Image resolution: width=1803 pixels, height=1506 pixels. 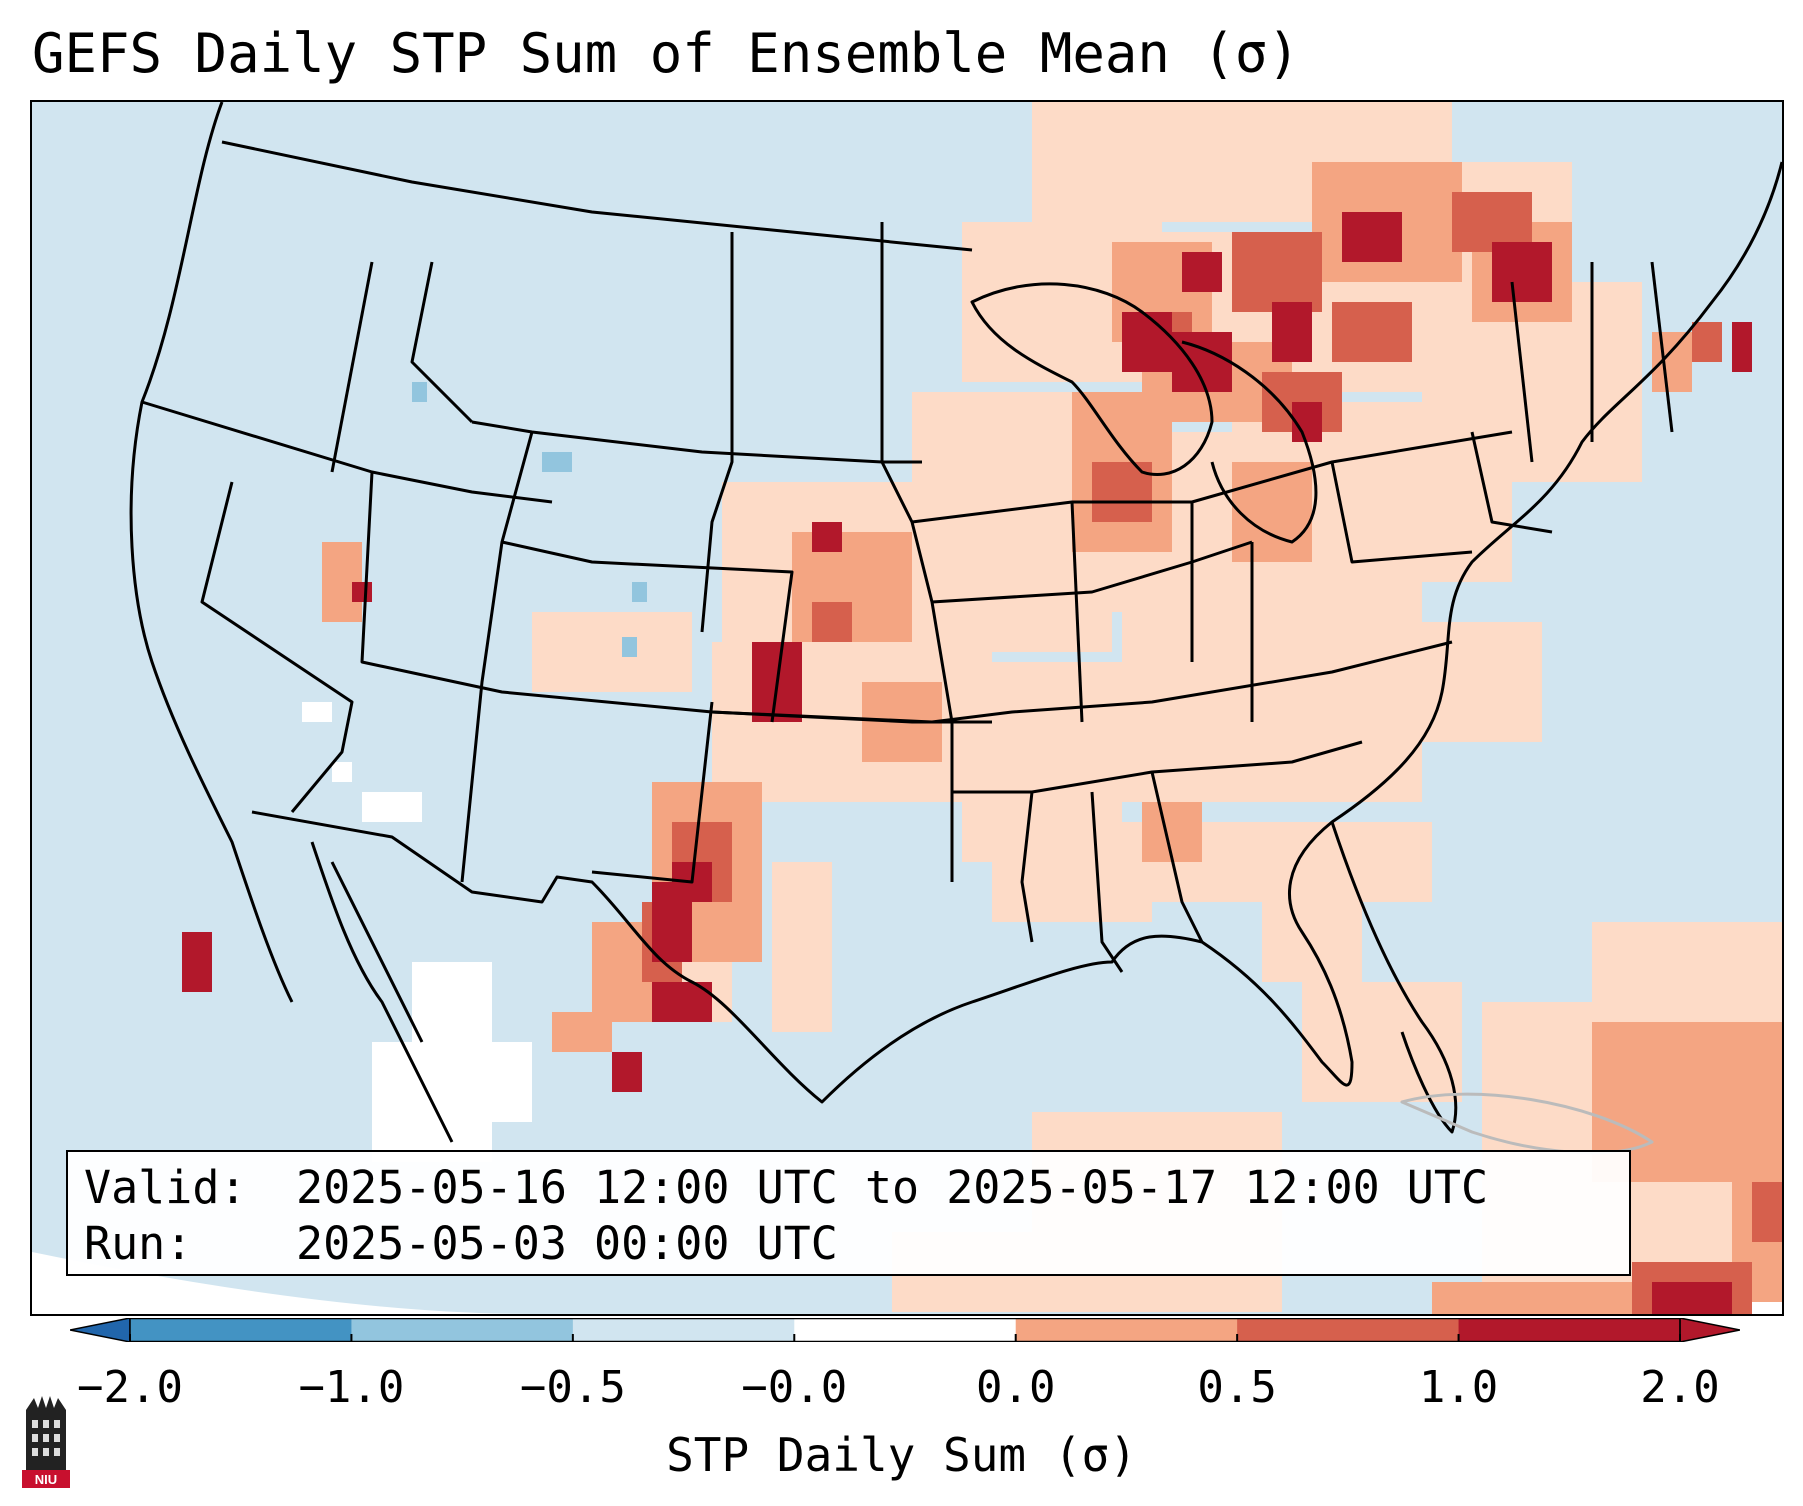 I want to click on colorbar-tick-label: −1.0, so click(x=351, y=1387).